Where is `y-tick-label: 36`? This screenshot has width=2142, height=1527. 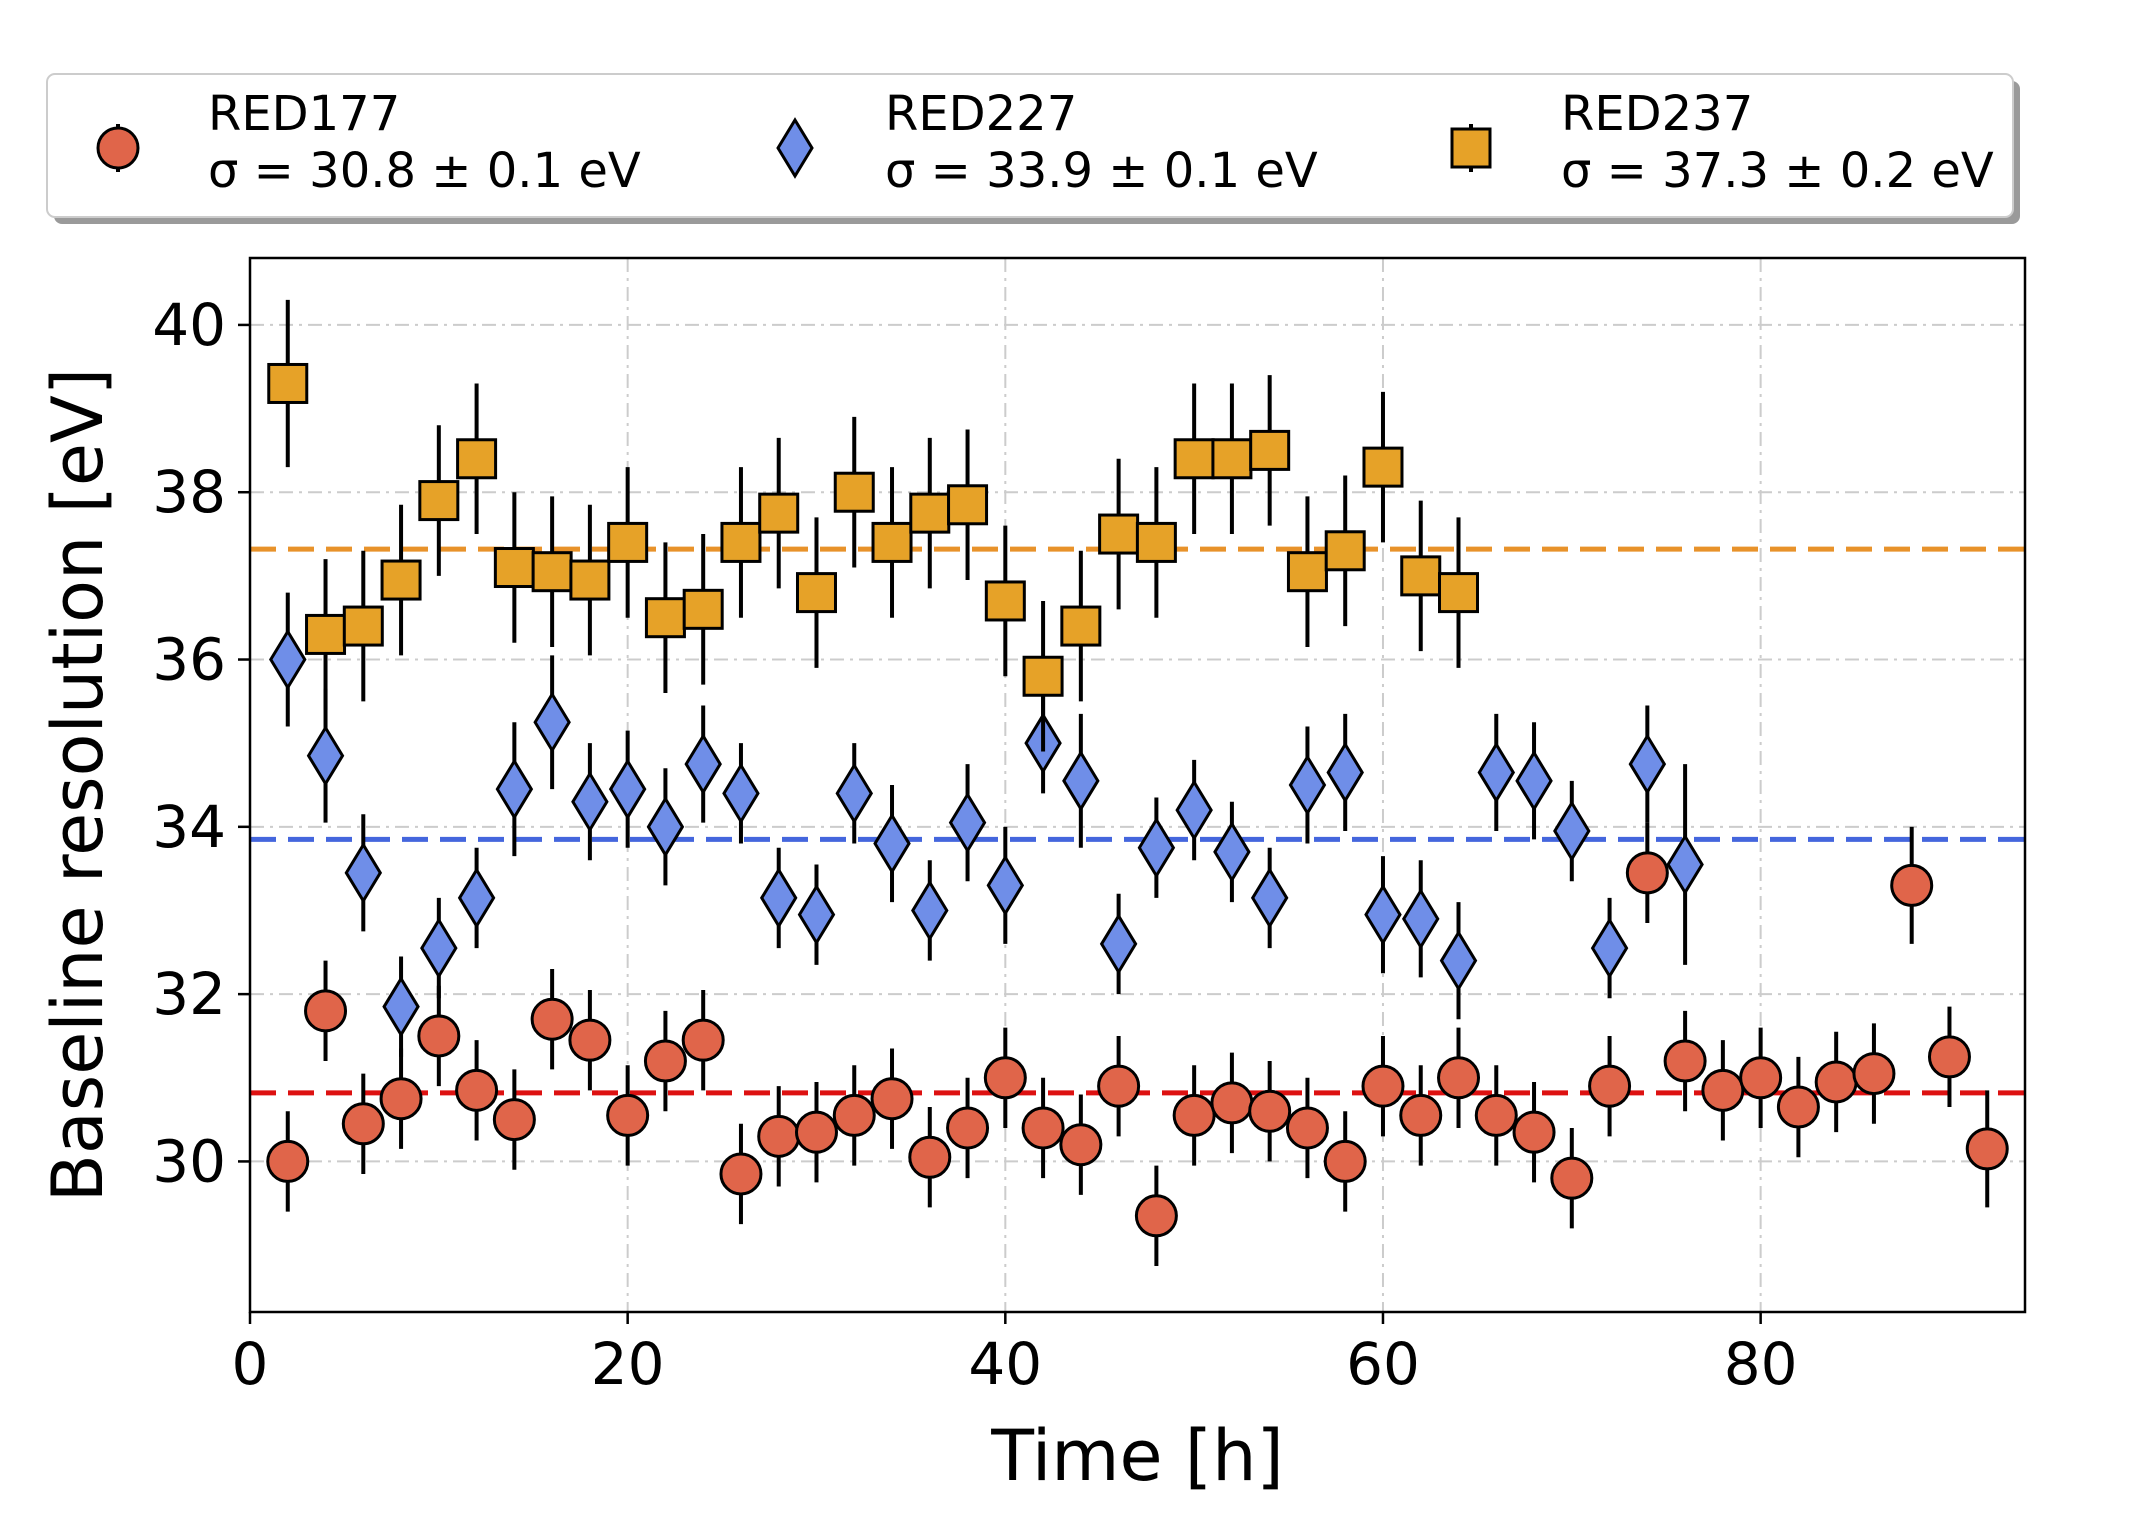
y-tick-label: 36 is located at coordinates (189, 660).